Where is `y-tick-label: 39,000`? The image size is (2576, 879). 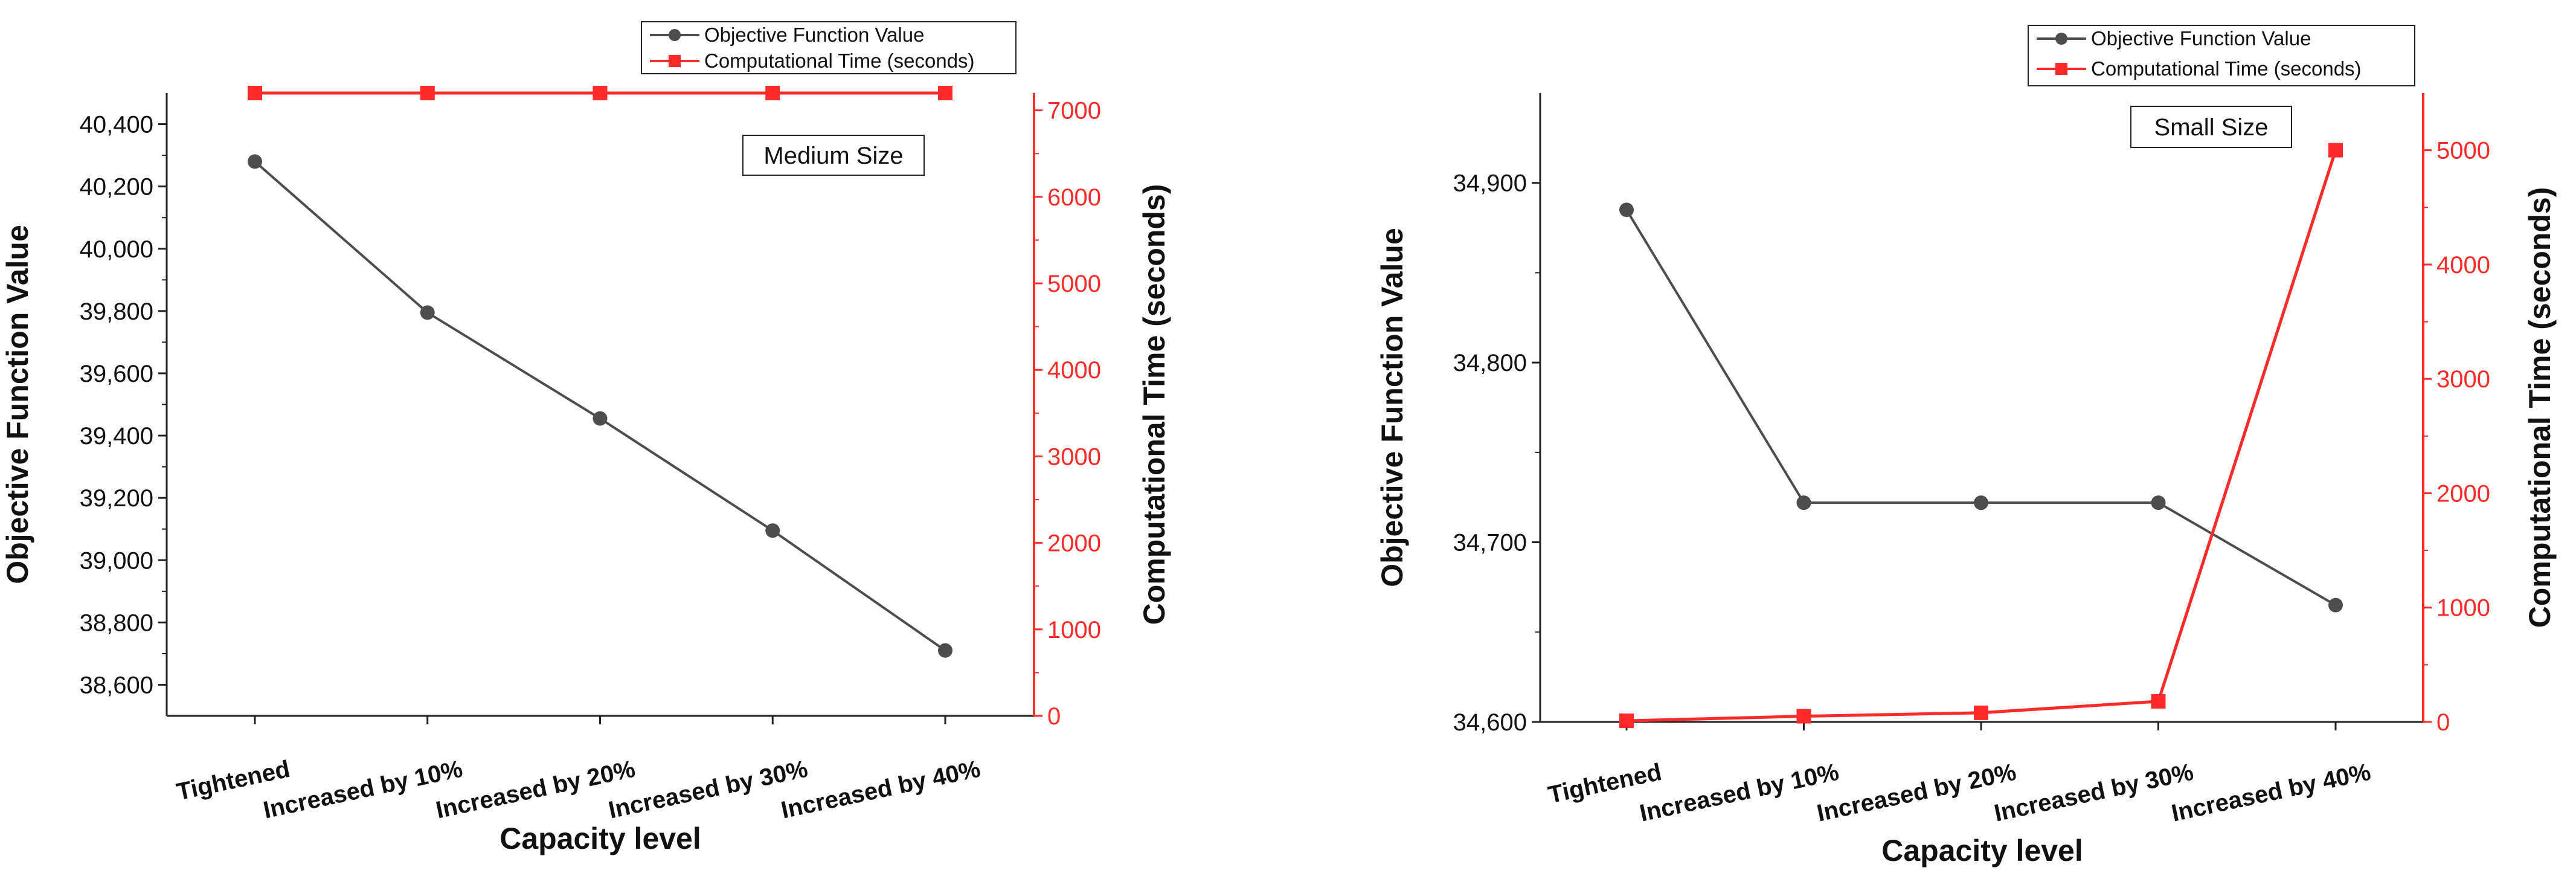
y-tick-label: 39,000 is located at coordinates (116, 560).